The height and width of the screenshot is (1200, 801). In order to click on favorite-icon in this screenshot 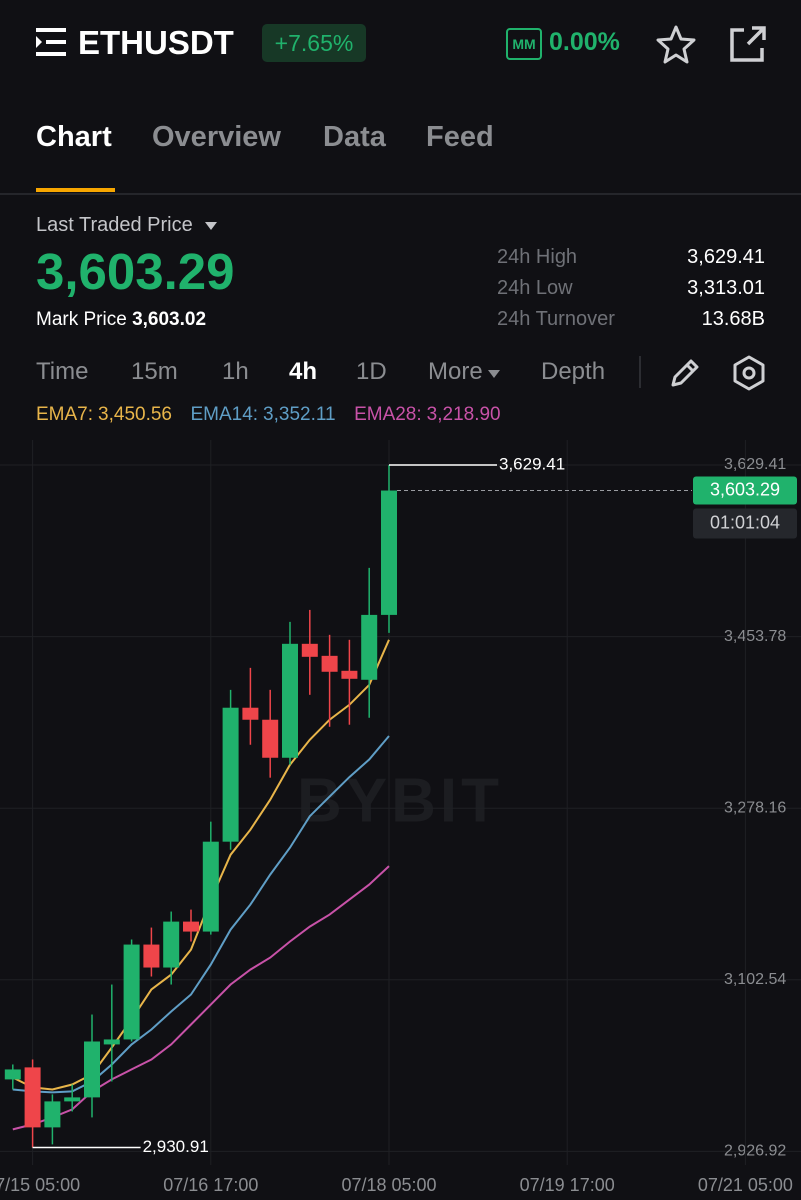, I will do `click(676, 44)`.